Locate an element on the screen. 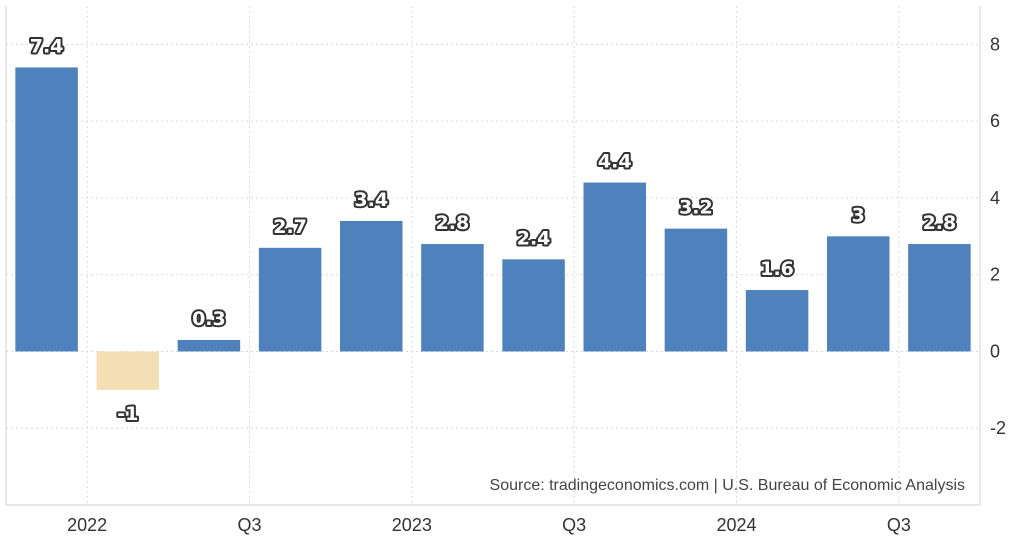 The width and height of the screenshot is (1024, 544). data-label: -1 is located at coordinates (127, 414).